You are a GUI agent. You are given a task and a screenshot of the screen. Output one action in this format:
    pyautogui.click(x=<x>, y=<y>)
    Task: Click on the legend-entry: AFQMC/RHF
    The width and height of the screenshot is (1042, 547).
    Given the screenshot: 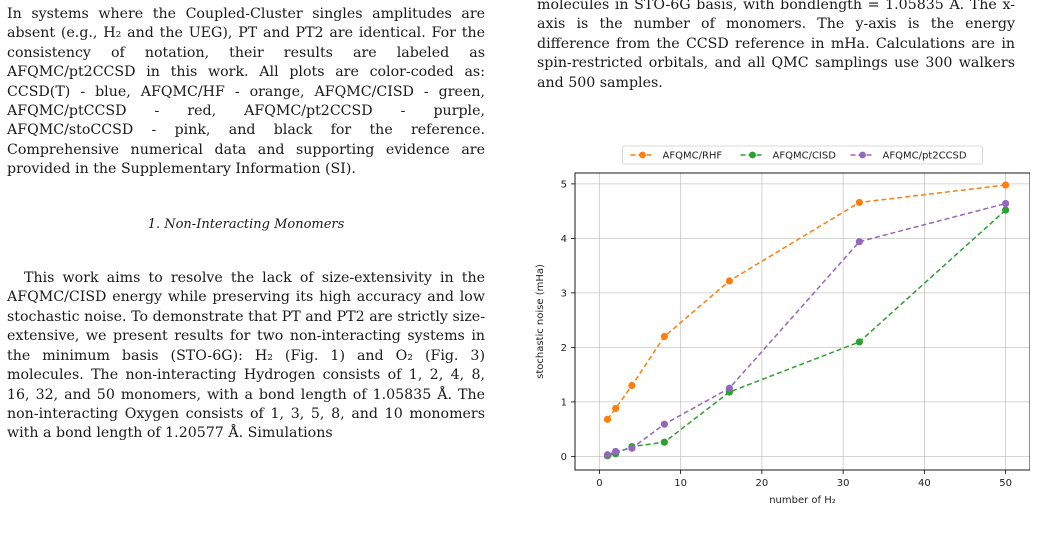 What is the action you would take?
    pyautogui.click(x=676, y=156)
    